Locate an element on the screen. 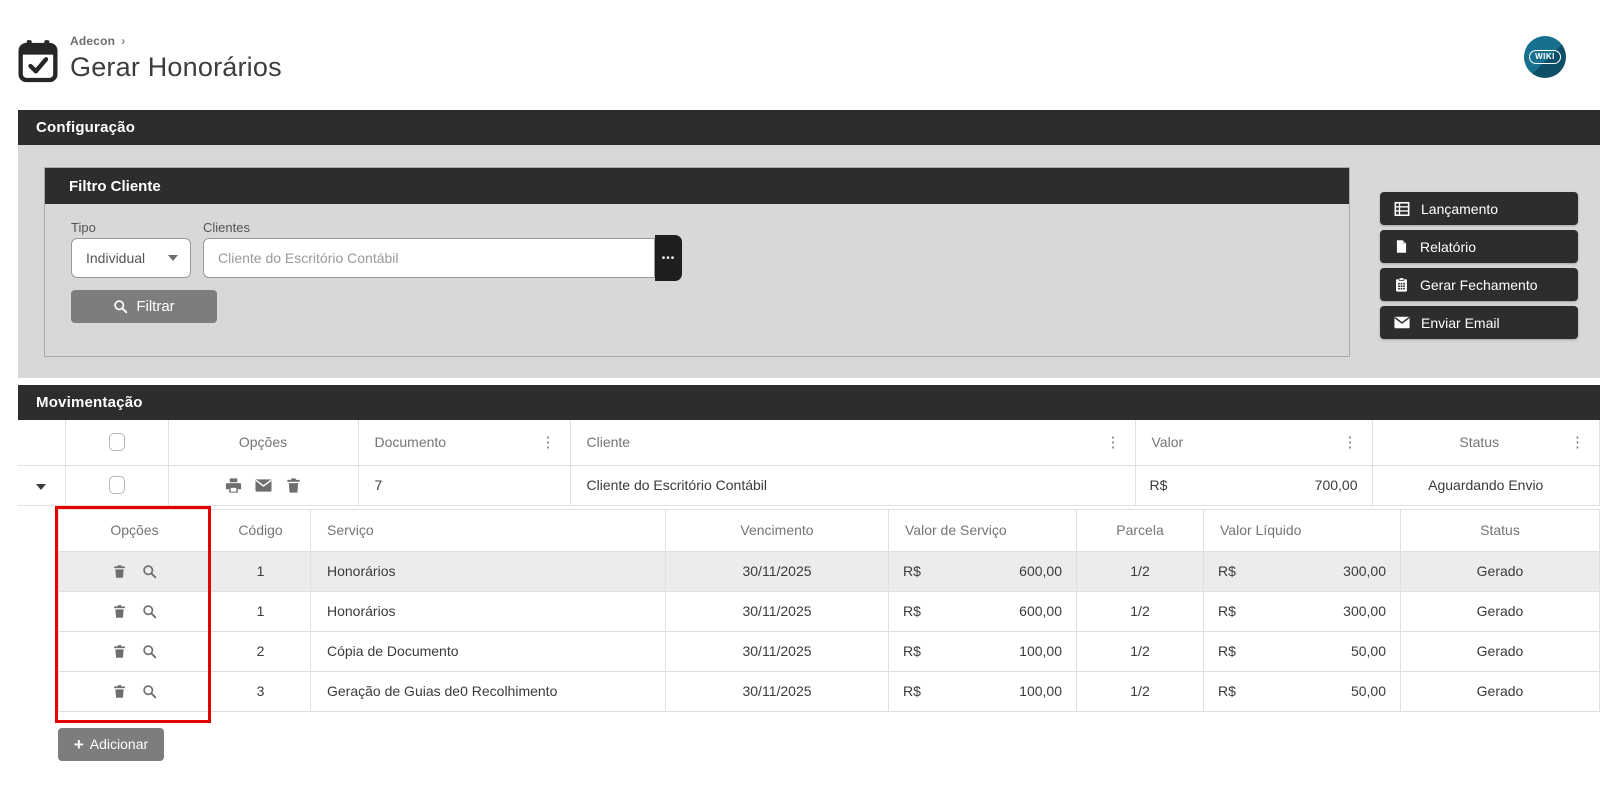 The image size is (1604, 785). printer-icon is located at coordinates (233, 485).